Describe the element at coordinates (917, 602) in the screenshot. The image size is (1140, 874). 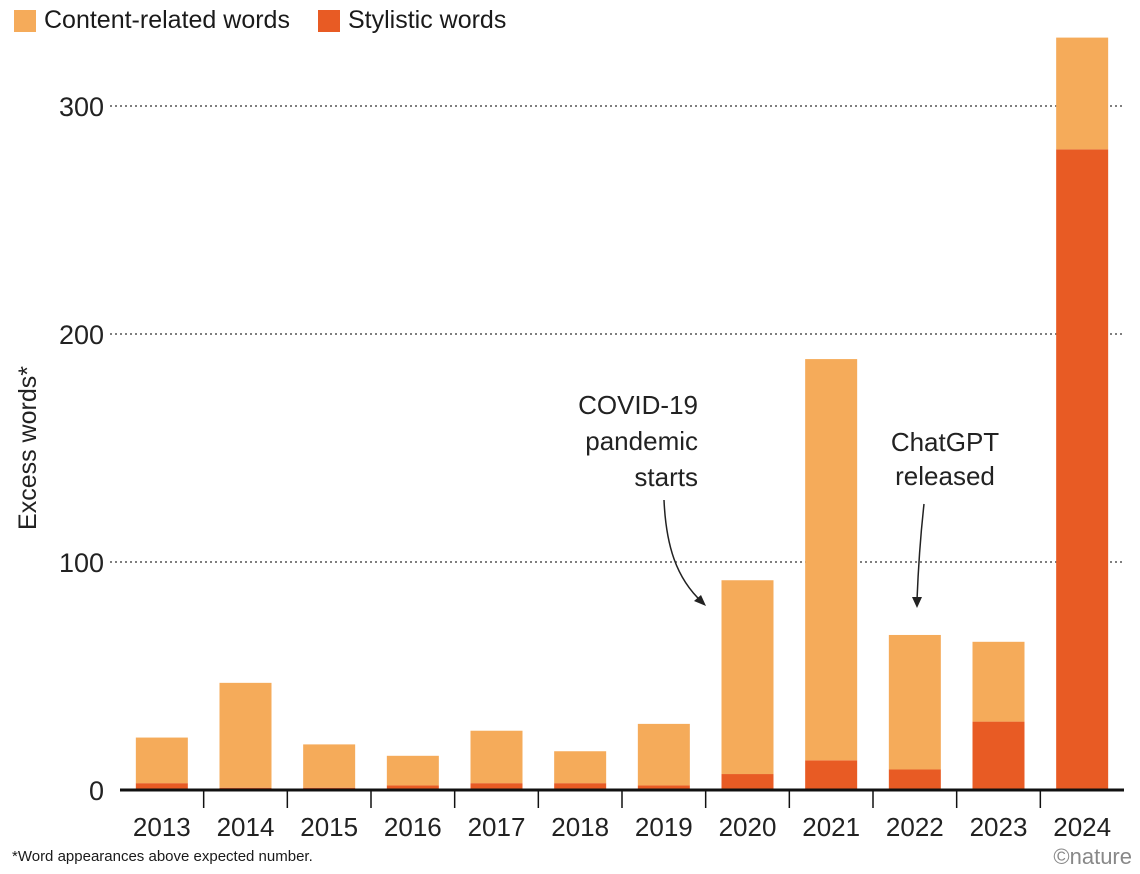
I see `annotation-chatgpt-arrowhead` at that location.